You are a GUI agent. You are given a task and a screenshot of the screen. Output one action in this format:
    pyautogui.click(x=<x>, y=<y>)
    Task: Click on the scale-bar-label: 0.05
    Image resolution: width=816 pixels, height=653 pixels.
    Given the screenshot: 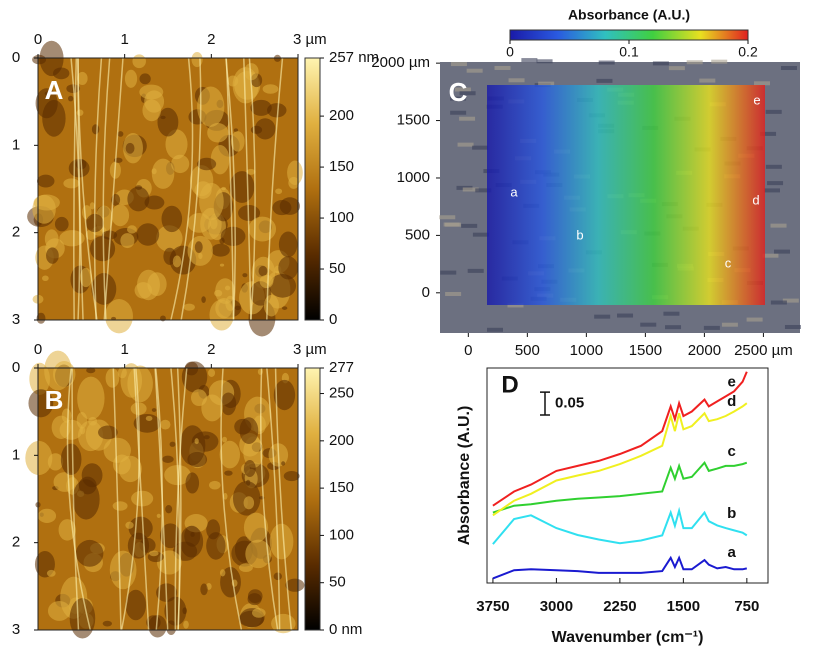 What is the action you would take?
    pyautogui.click(x=569, y=403)
    